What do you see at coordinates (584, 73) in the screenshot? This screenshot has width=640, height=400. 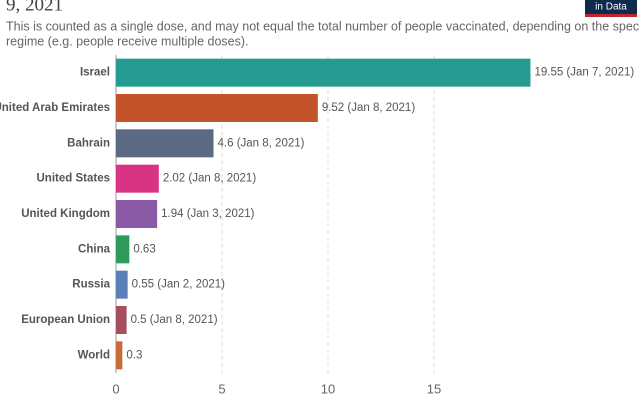 I see `value-label: 19.55 (Jan 7, 2021)` at bounding box center [584, 73].